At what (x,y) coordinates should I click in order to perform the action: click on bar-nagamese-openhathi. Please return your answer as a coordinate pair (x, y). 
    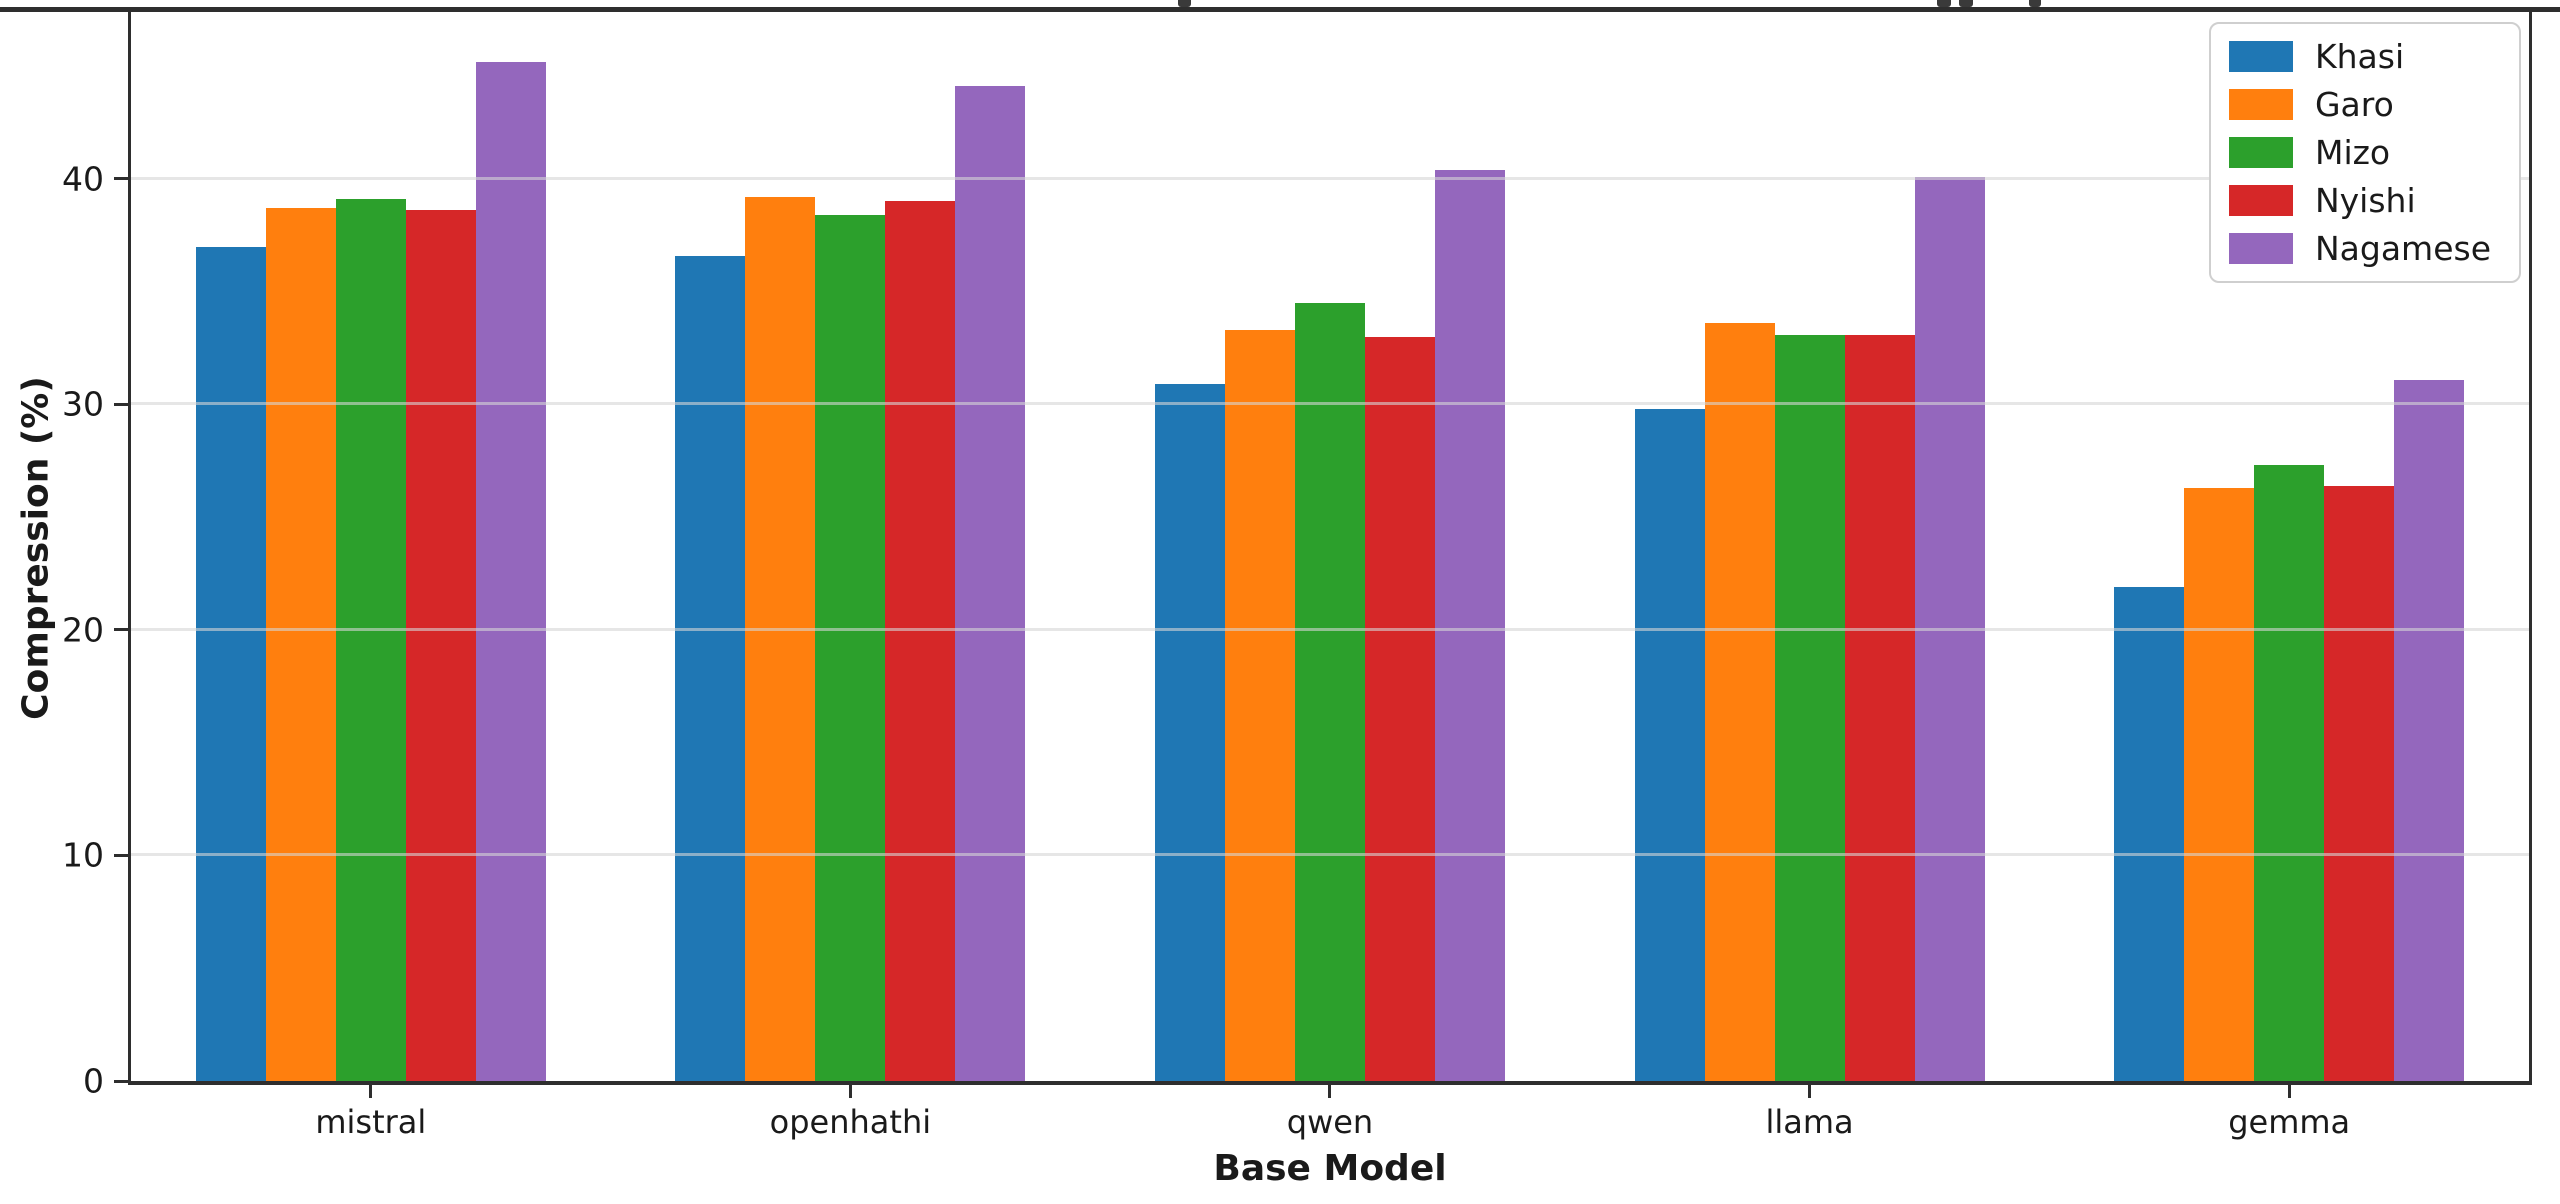
    Looking at the image, I should click on (990, 583).